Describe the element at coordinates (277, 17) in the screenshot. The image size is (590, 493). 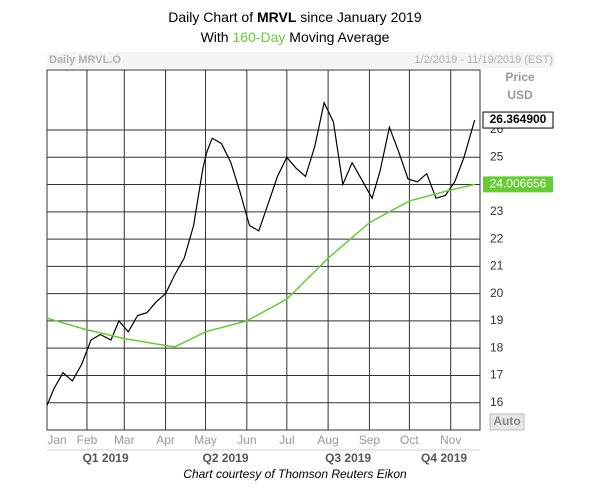
I see `title-ticker: MRVL` at that location.